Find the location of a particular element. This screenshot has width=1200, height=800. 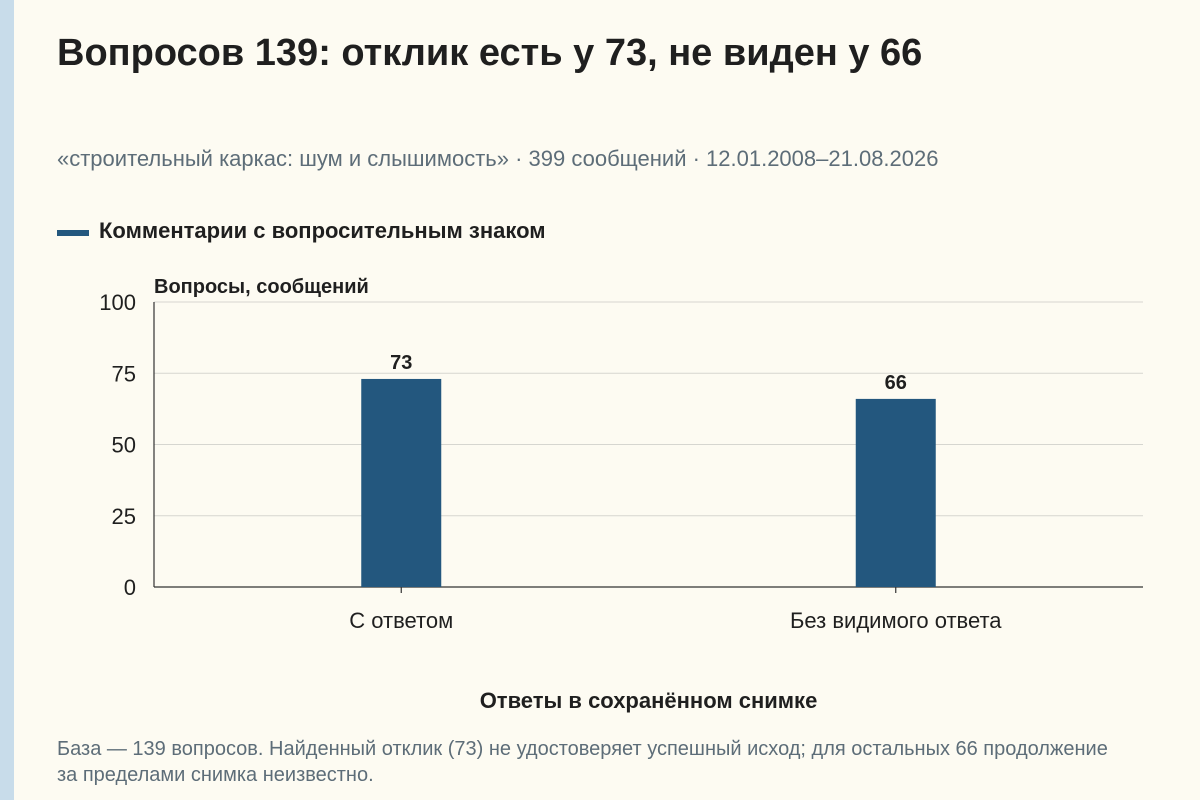

y-tick-label: 0 is located at coordinates (130, 587).